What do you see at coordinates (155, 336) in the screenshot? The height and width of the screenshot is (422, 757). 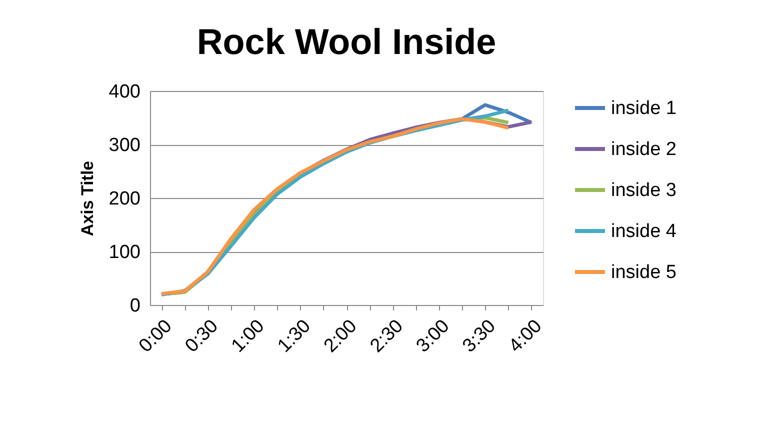 I see `x-tick-label: 0:00` at bounding box center [155, 336].